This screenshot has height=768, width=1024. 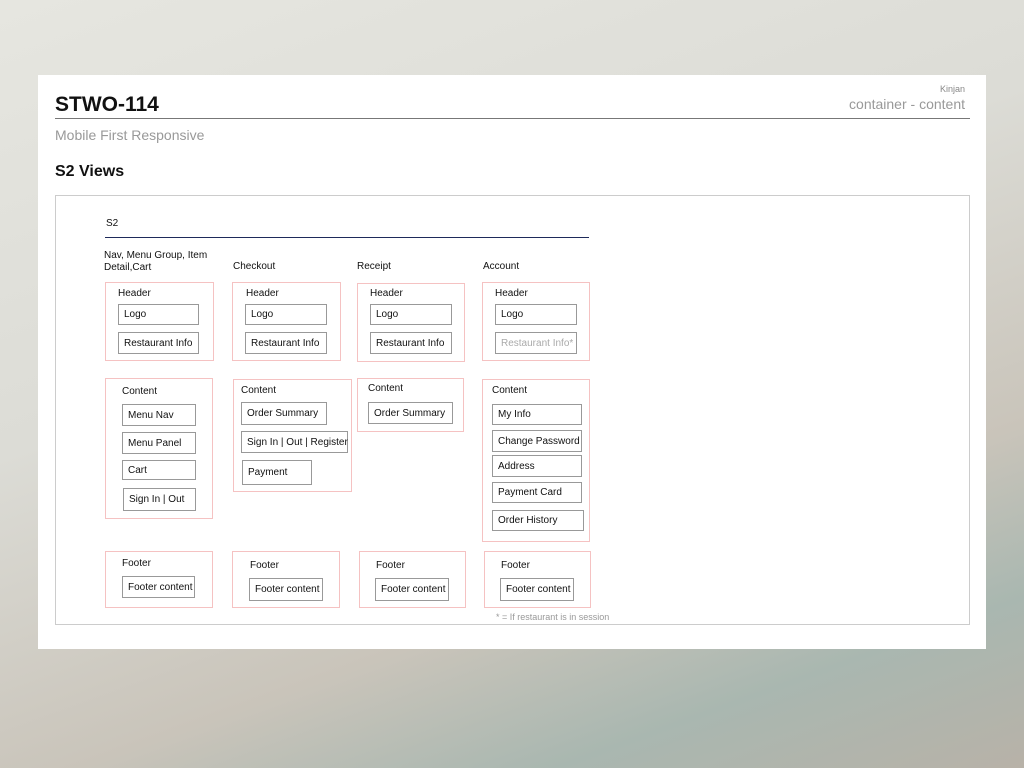 What do you see at coordinates (159, 470) in the screenshot?
I see `component-cart: Cart` at bounding box center [159, 470].